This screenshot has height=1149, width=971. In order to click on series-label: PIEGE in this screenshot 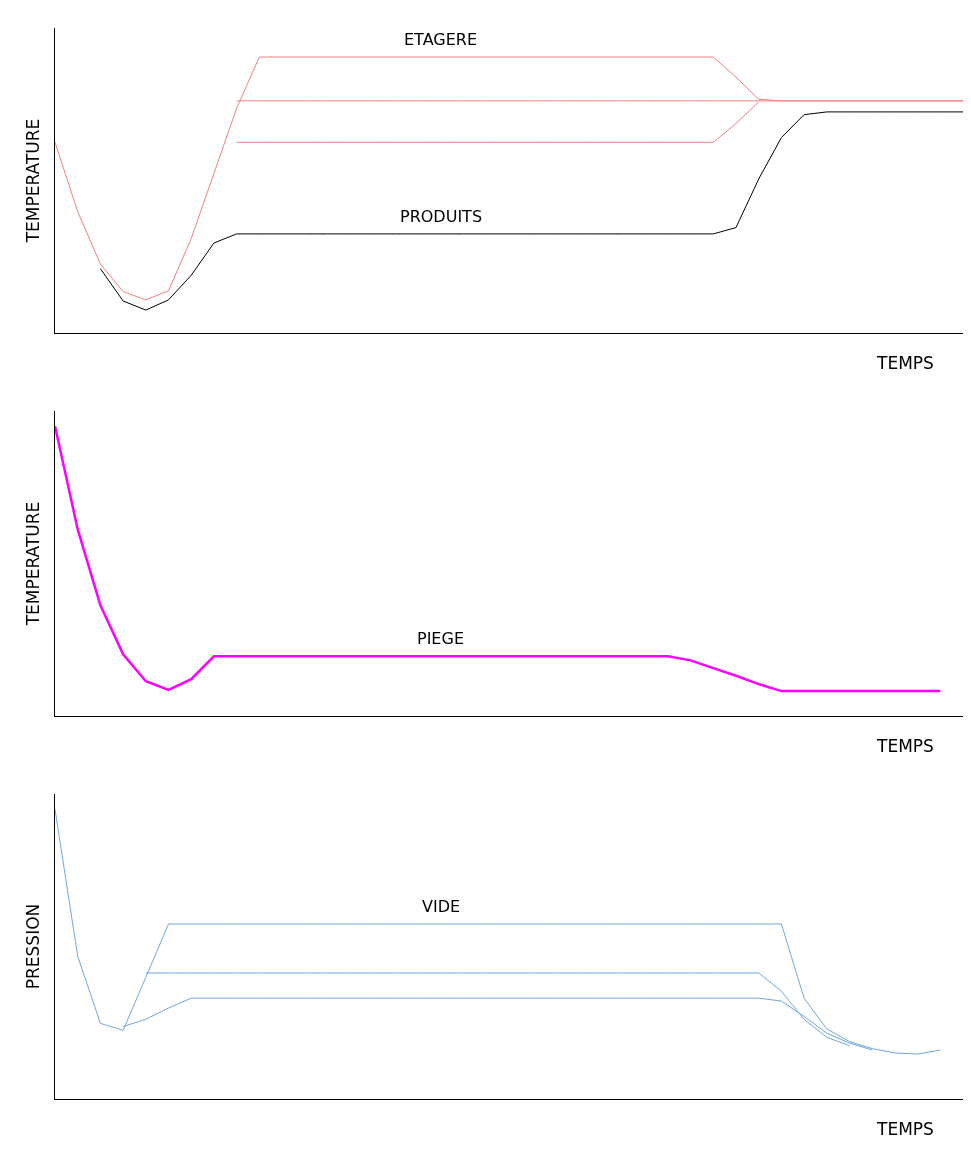, I will do `click(440, 638)`.